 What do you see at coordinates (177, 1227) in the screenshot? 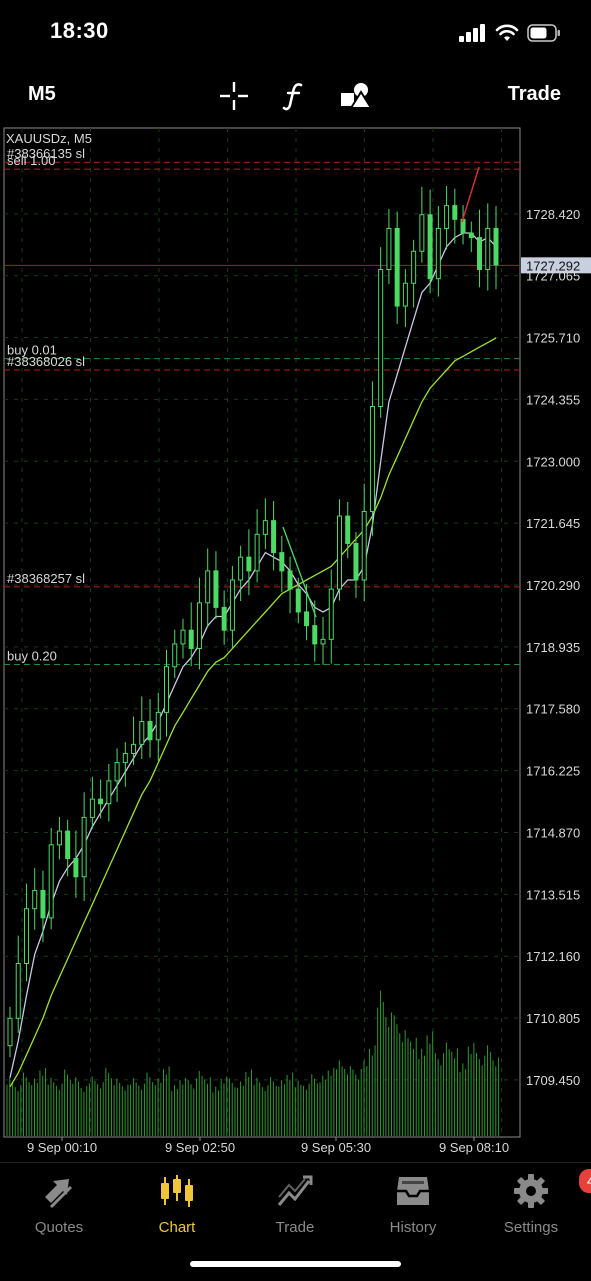
I see `tab-label: Chart` at bounding box center [177, 1227].